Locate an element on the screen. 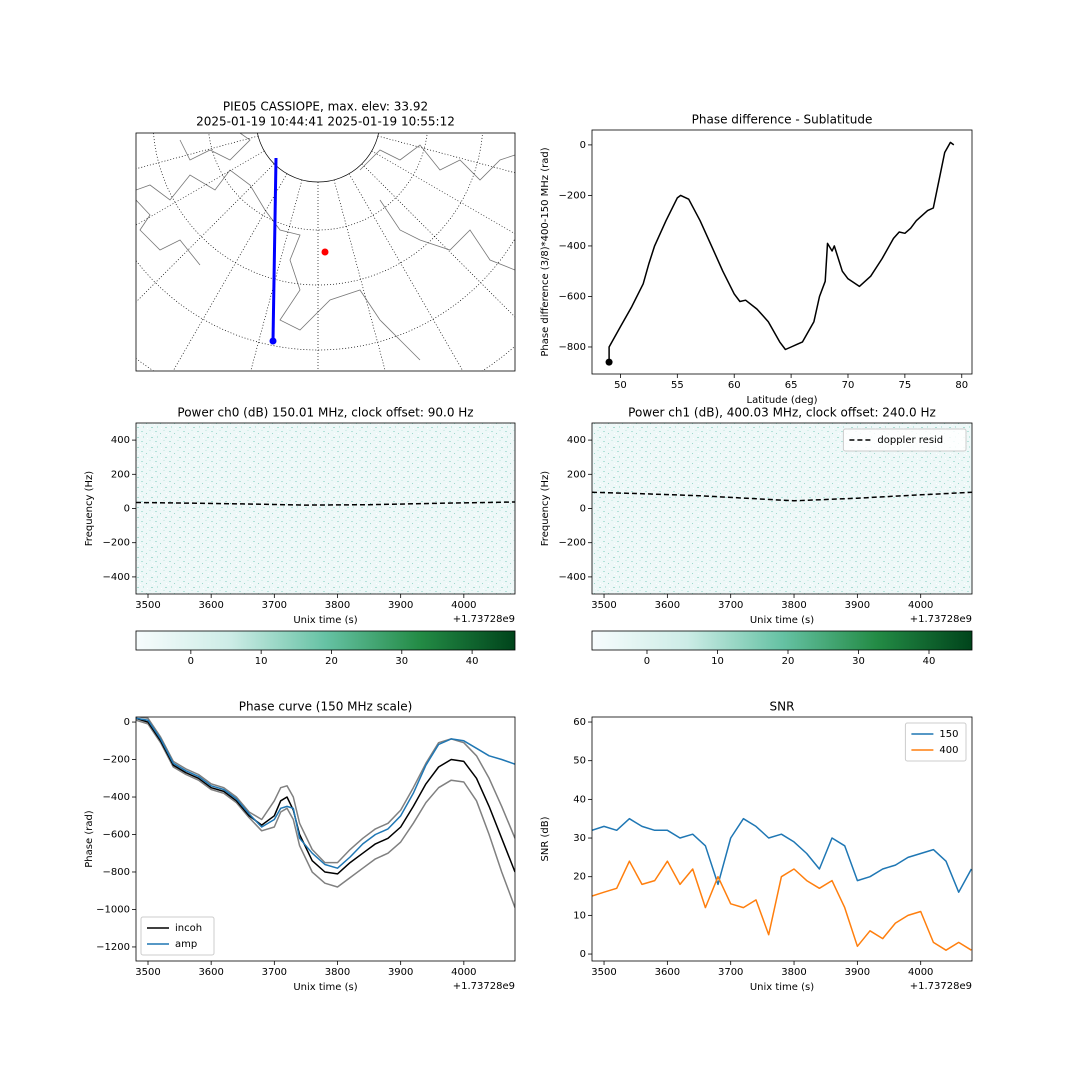  station is located at coordinates (325, 252).